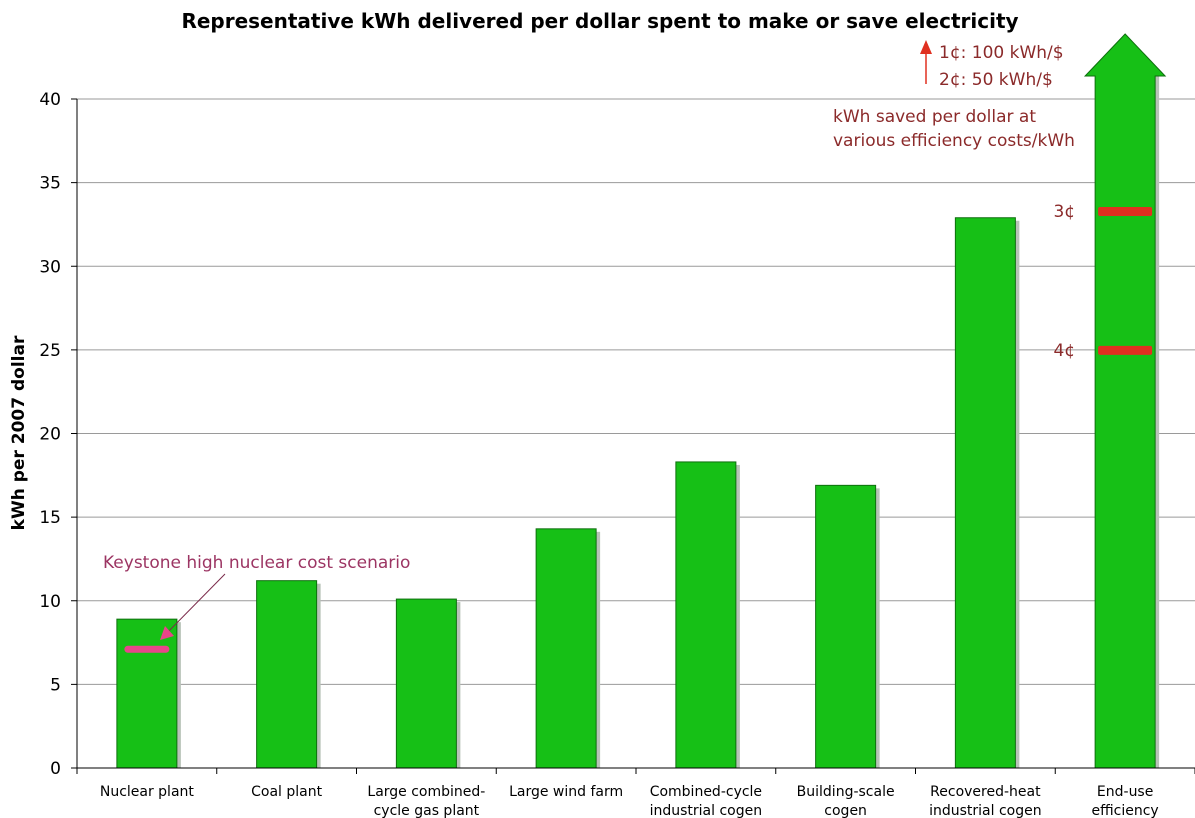 The height and width of the screenshot is (818, 1195). Describe the element at coordinates (1001, 53) in the screenshot. I see `cost-arrow-label: 1¢: 100 kWh/$` at that location.